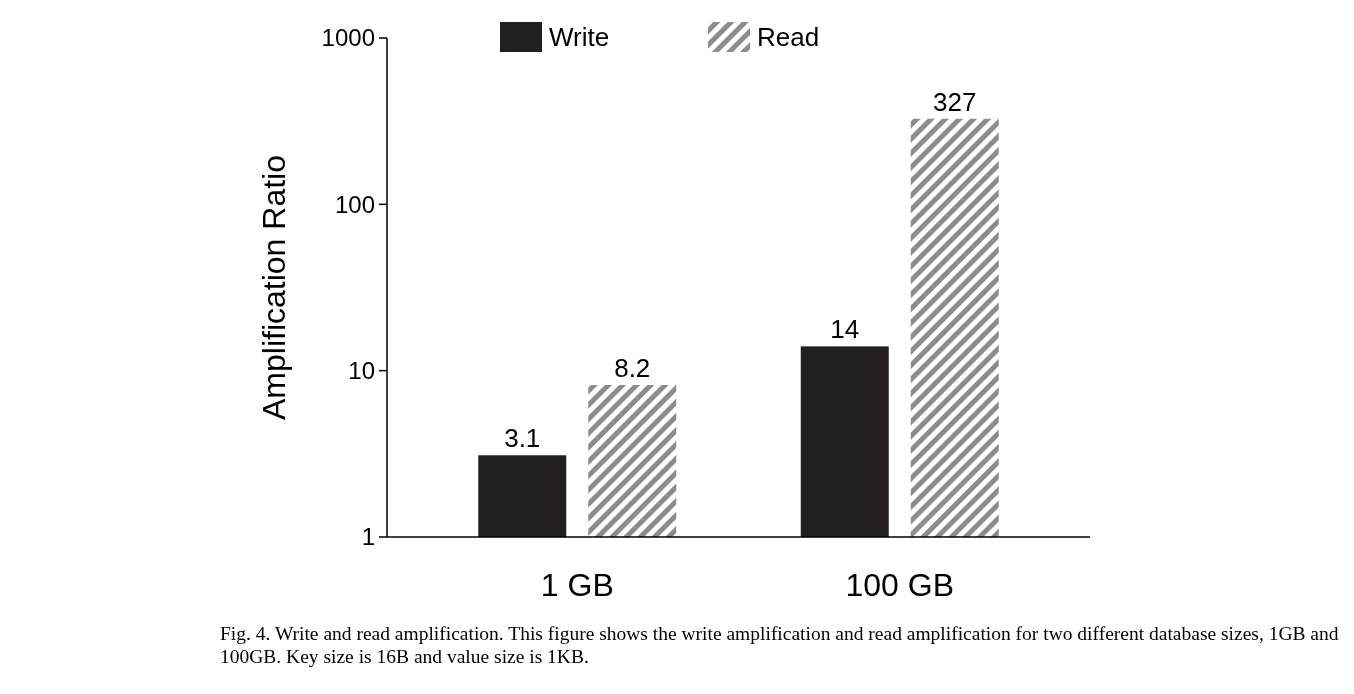  Describe the element at coordinates (579, 37) in the screenshot. I see `legend-label: Write` at that location.